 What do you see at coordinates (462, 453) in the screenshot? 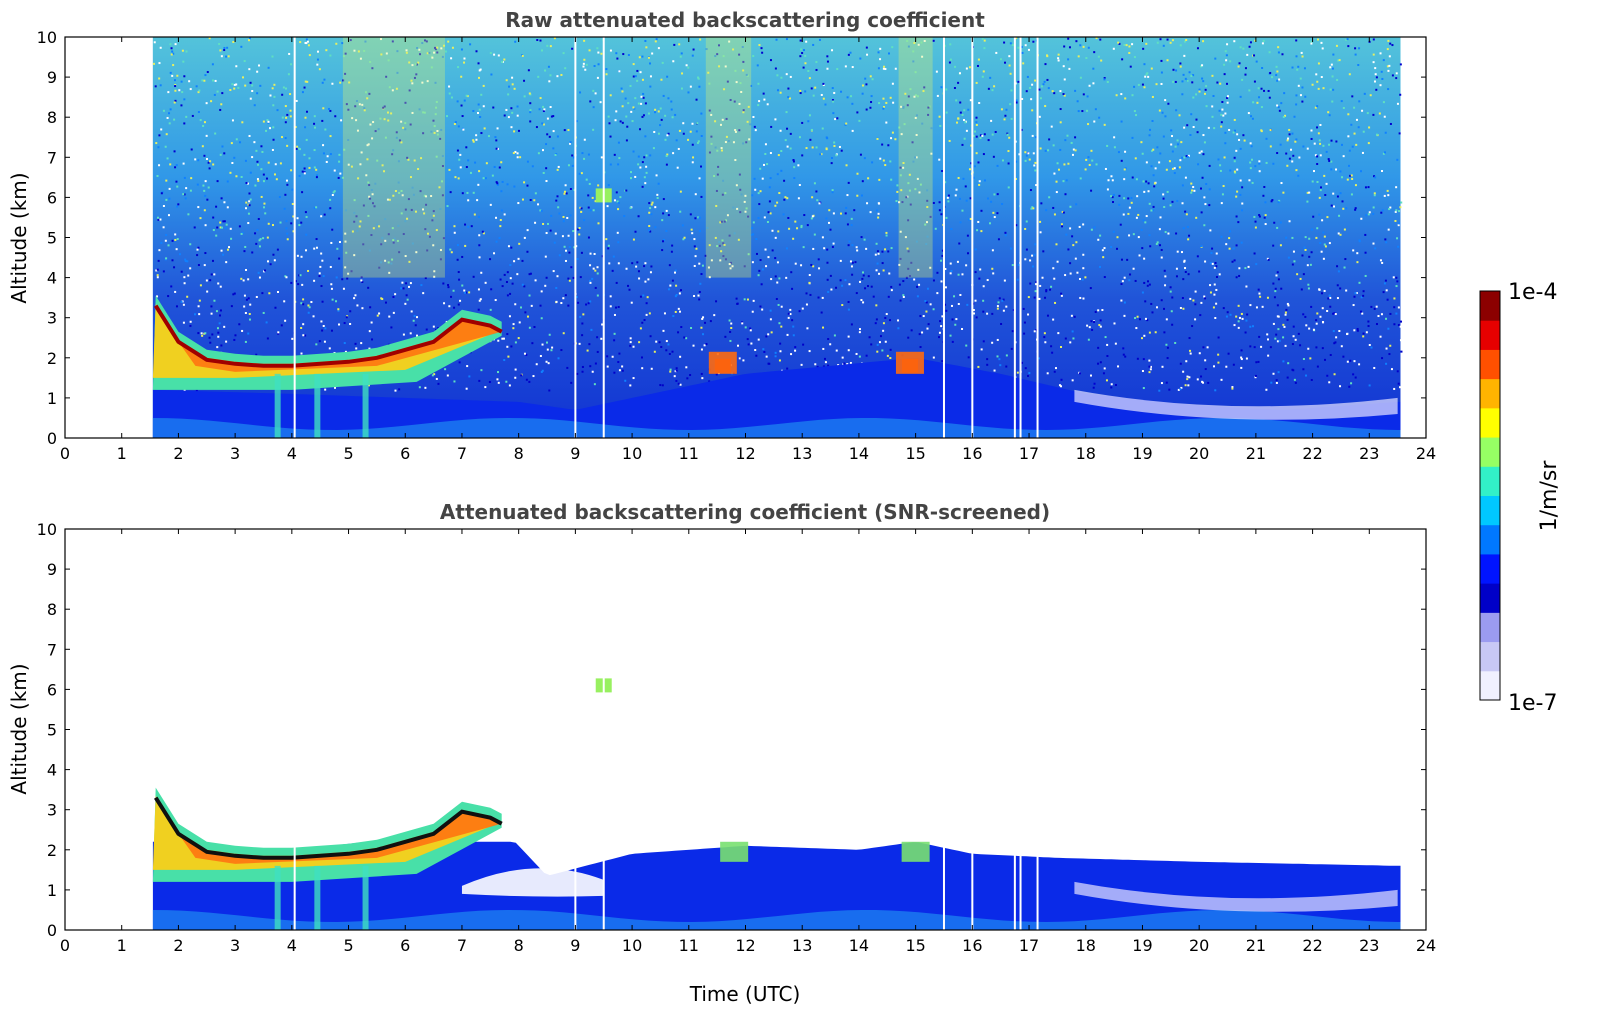
I see `x-tick-label: 7` at bounding box center [462, 453].